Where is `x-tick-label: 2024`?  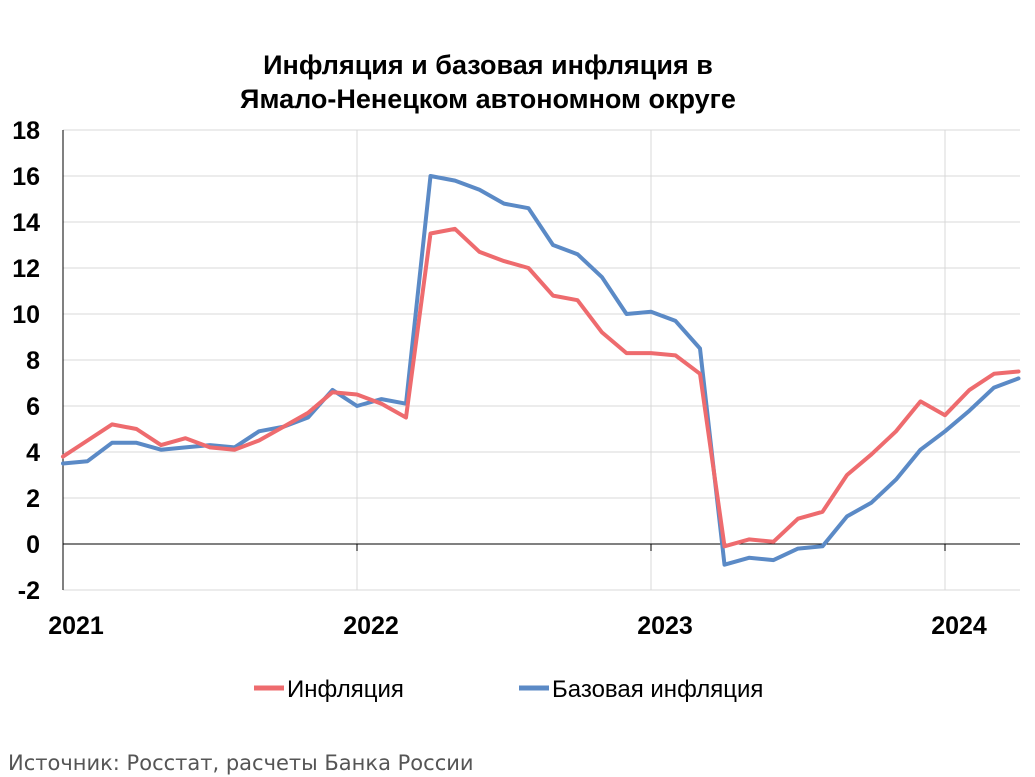
x-tick-label: 2024 is located at coordinates (959, 626).